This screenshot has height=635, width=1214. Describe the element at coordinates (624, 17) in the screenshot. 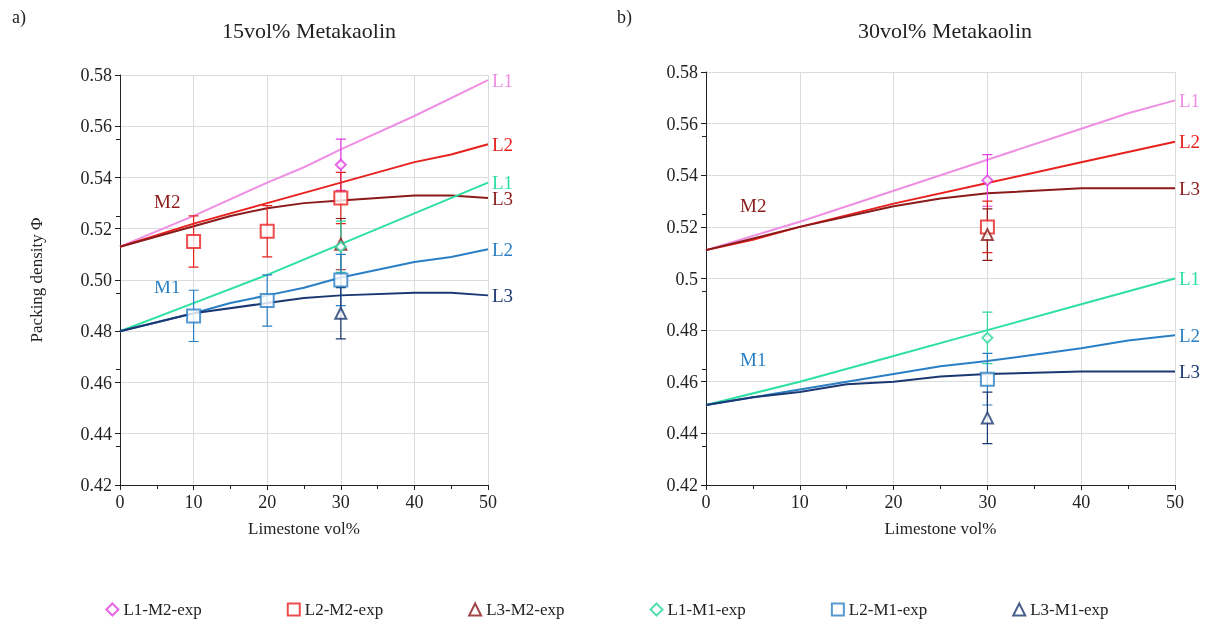

I see `text: b)` at that location.